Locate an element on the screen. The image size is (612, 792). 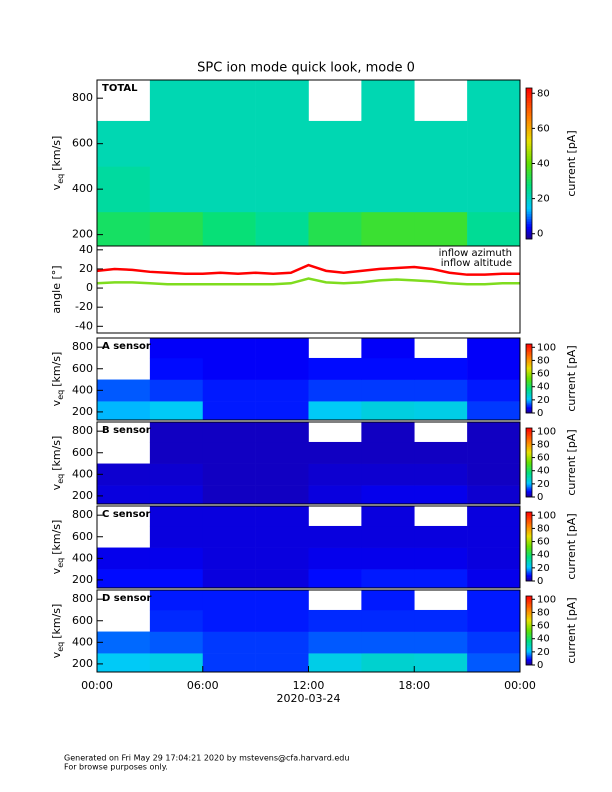
axes-frame is located at coordinates (308, 547).